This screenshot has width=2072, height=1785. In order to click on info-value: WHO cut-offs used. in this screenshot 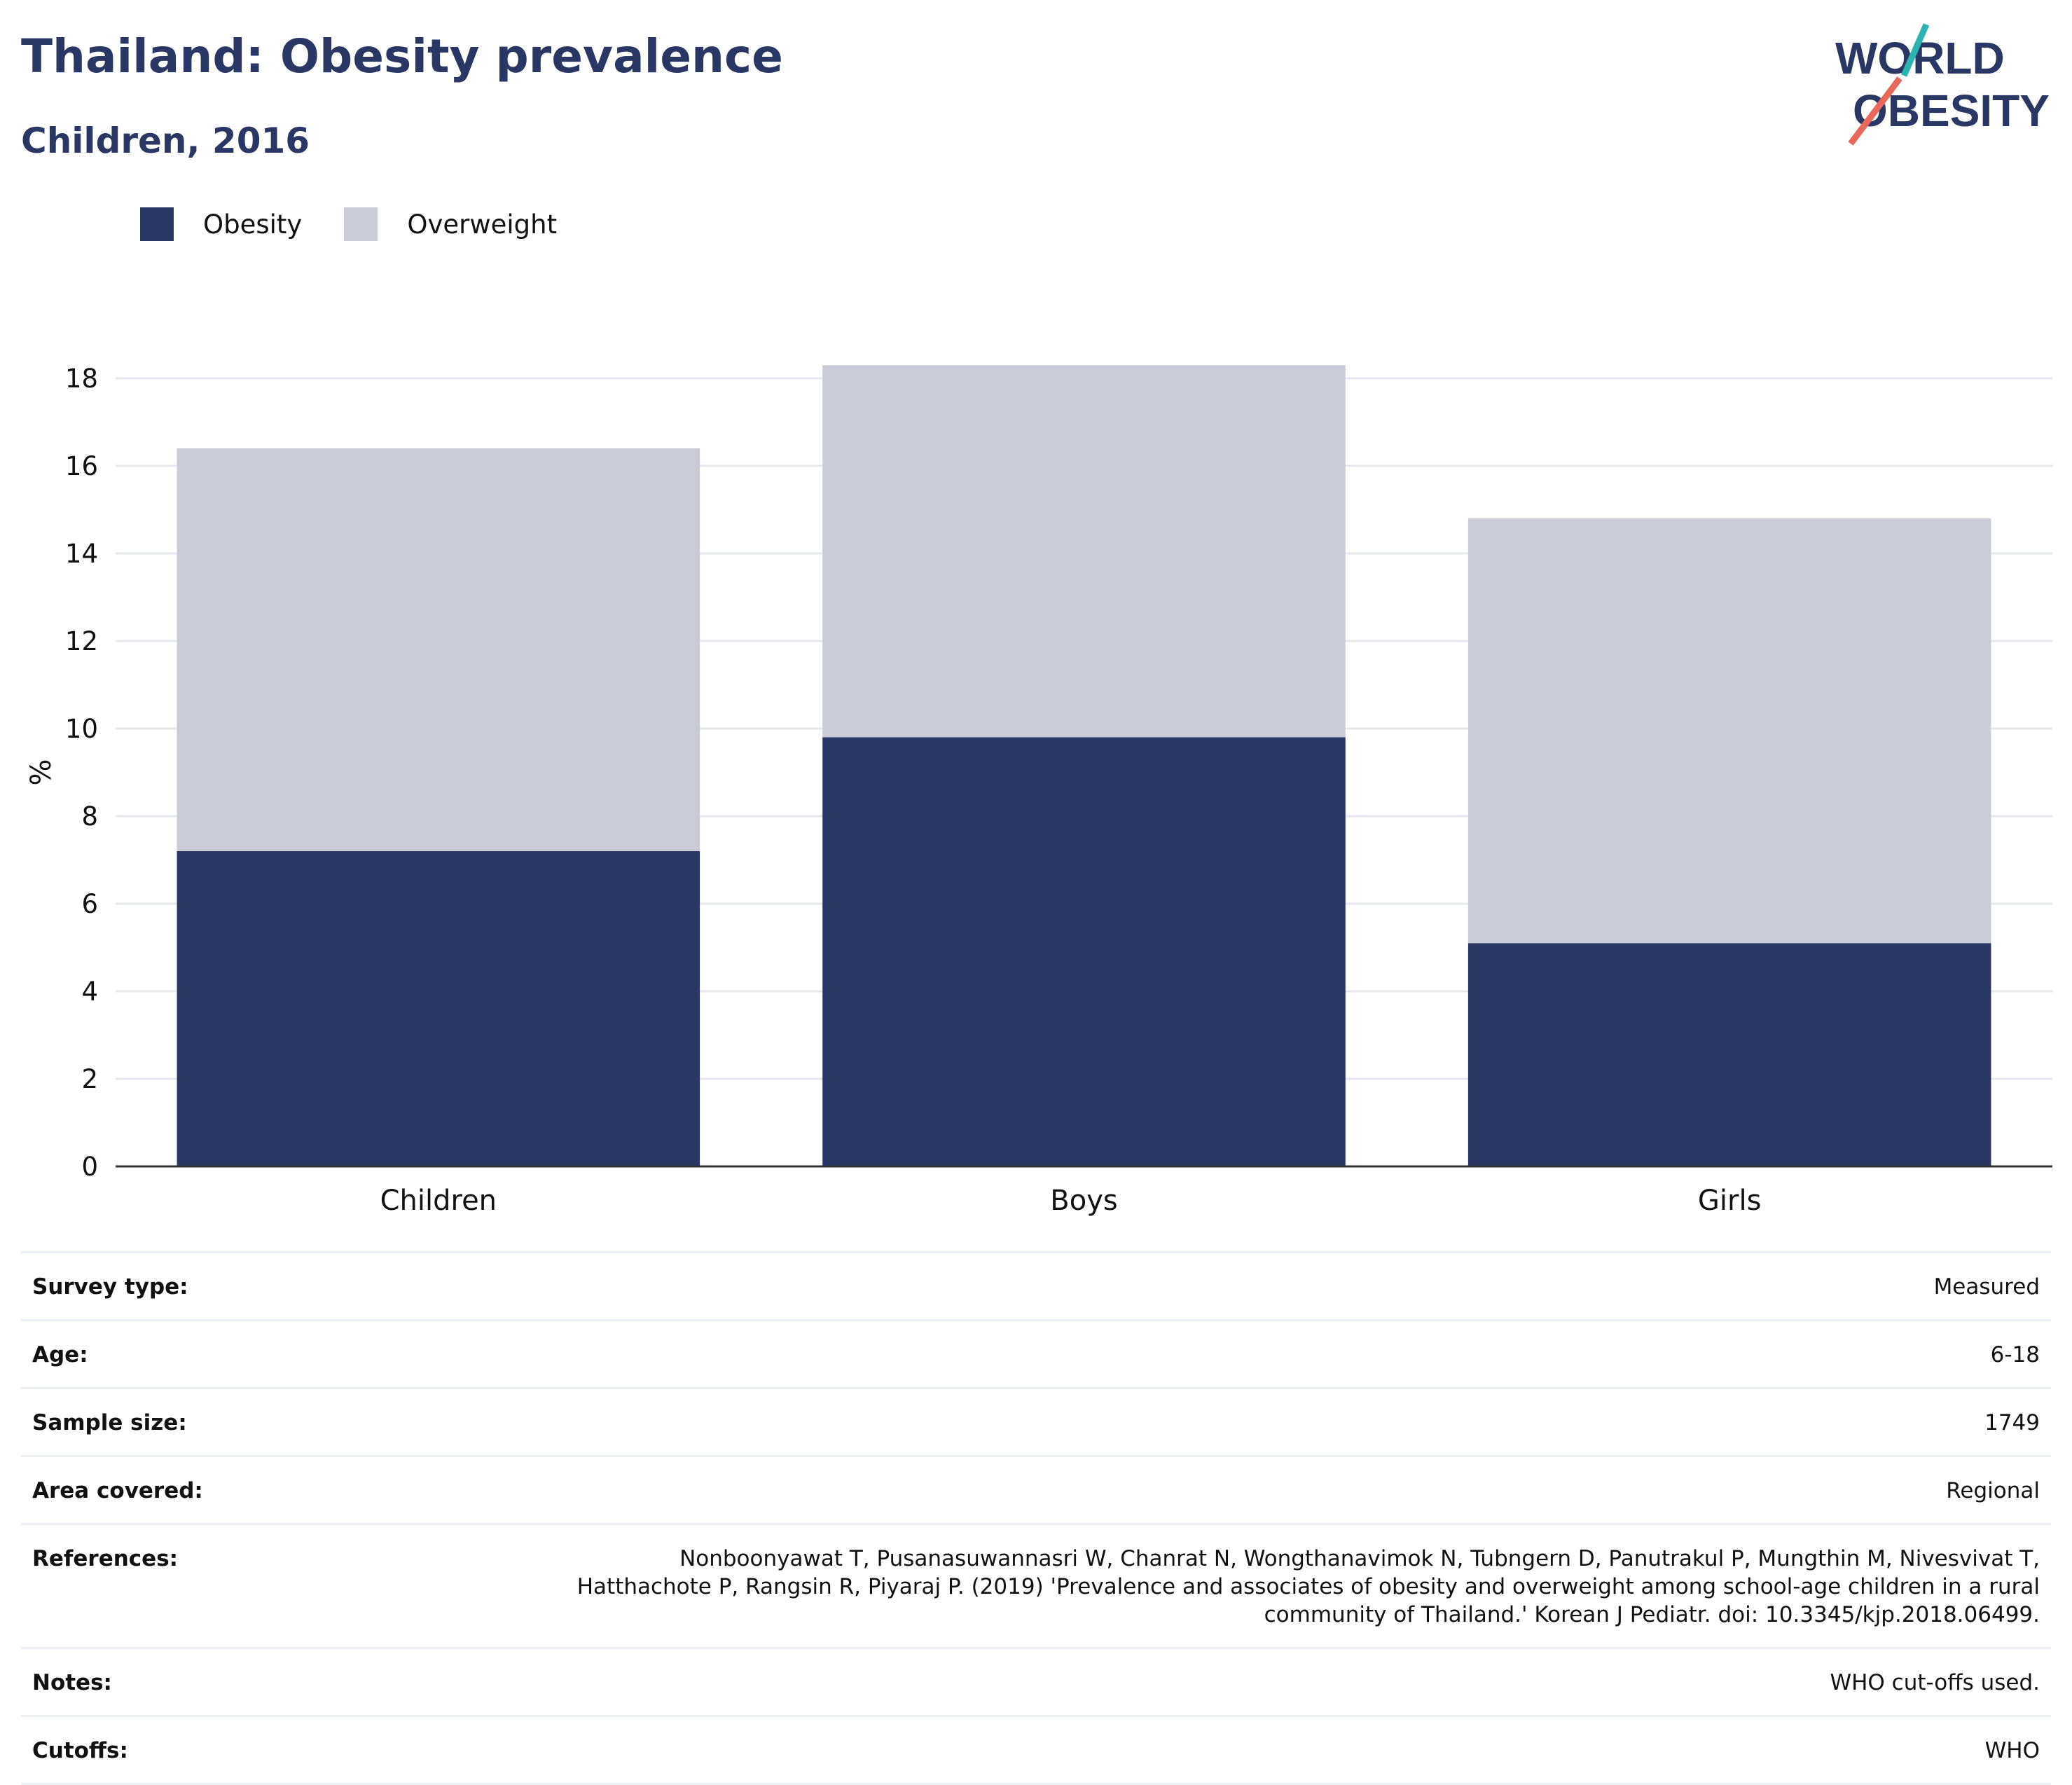, I will do `click(1935, 1682)`.